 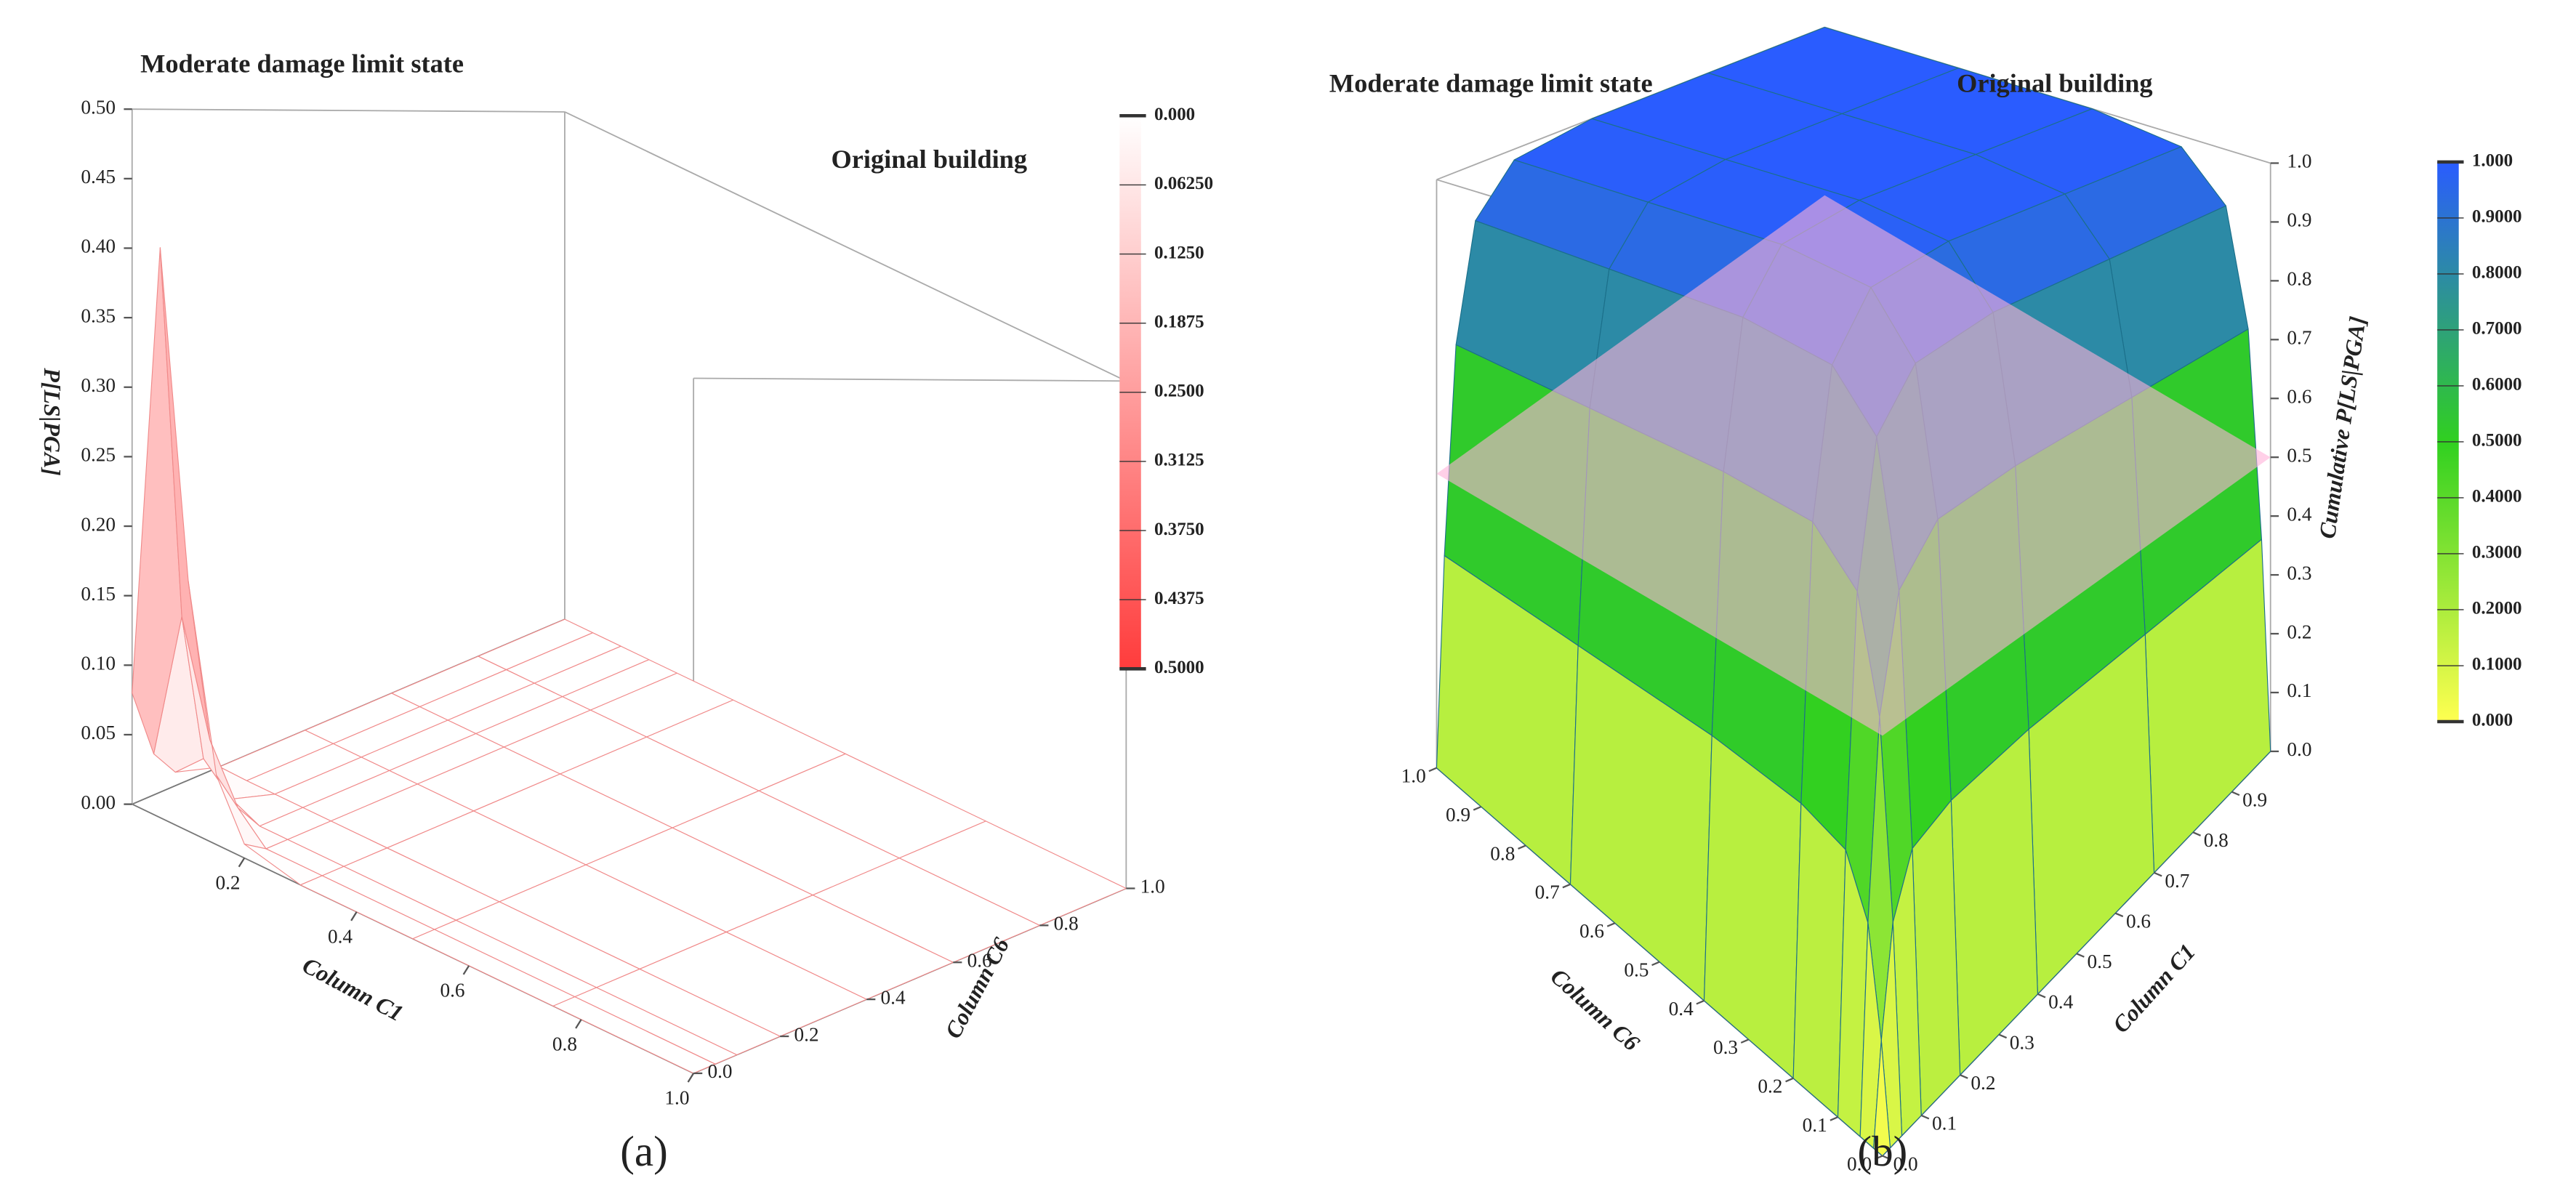 What do you see at coordinates (2177, 881) in the screenshot?
I see `x-tick-label: 0.7` at bounding box center [2177, 881].